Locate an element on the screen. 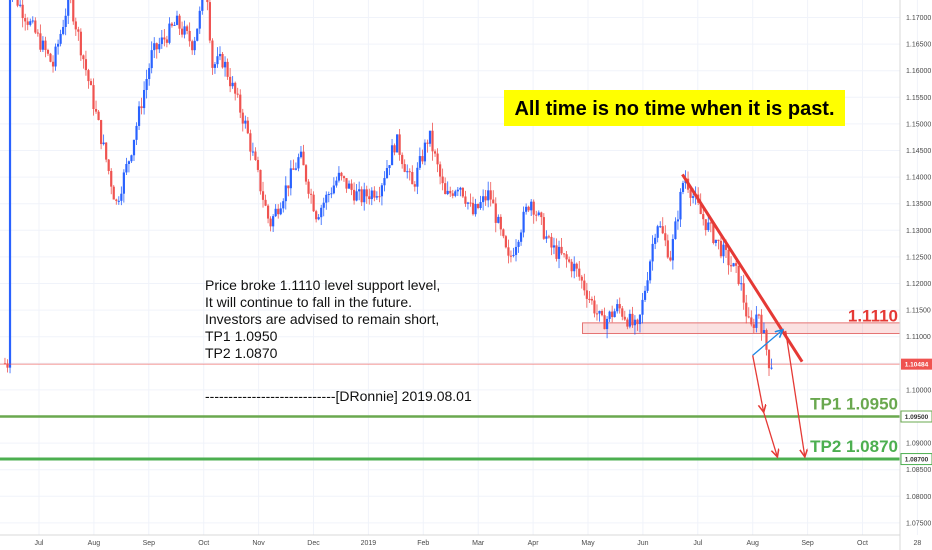  y-tick-label: 1.13000 is located at coordinates (918, 231).